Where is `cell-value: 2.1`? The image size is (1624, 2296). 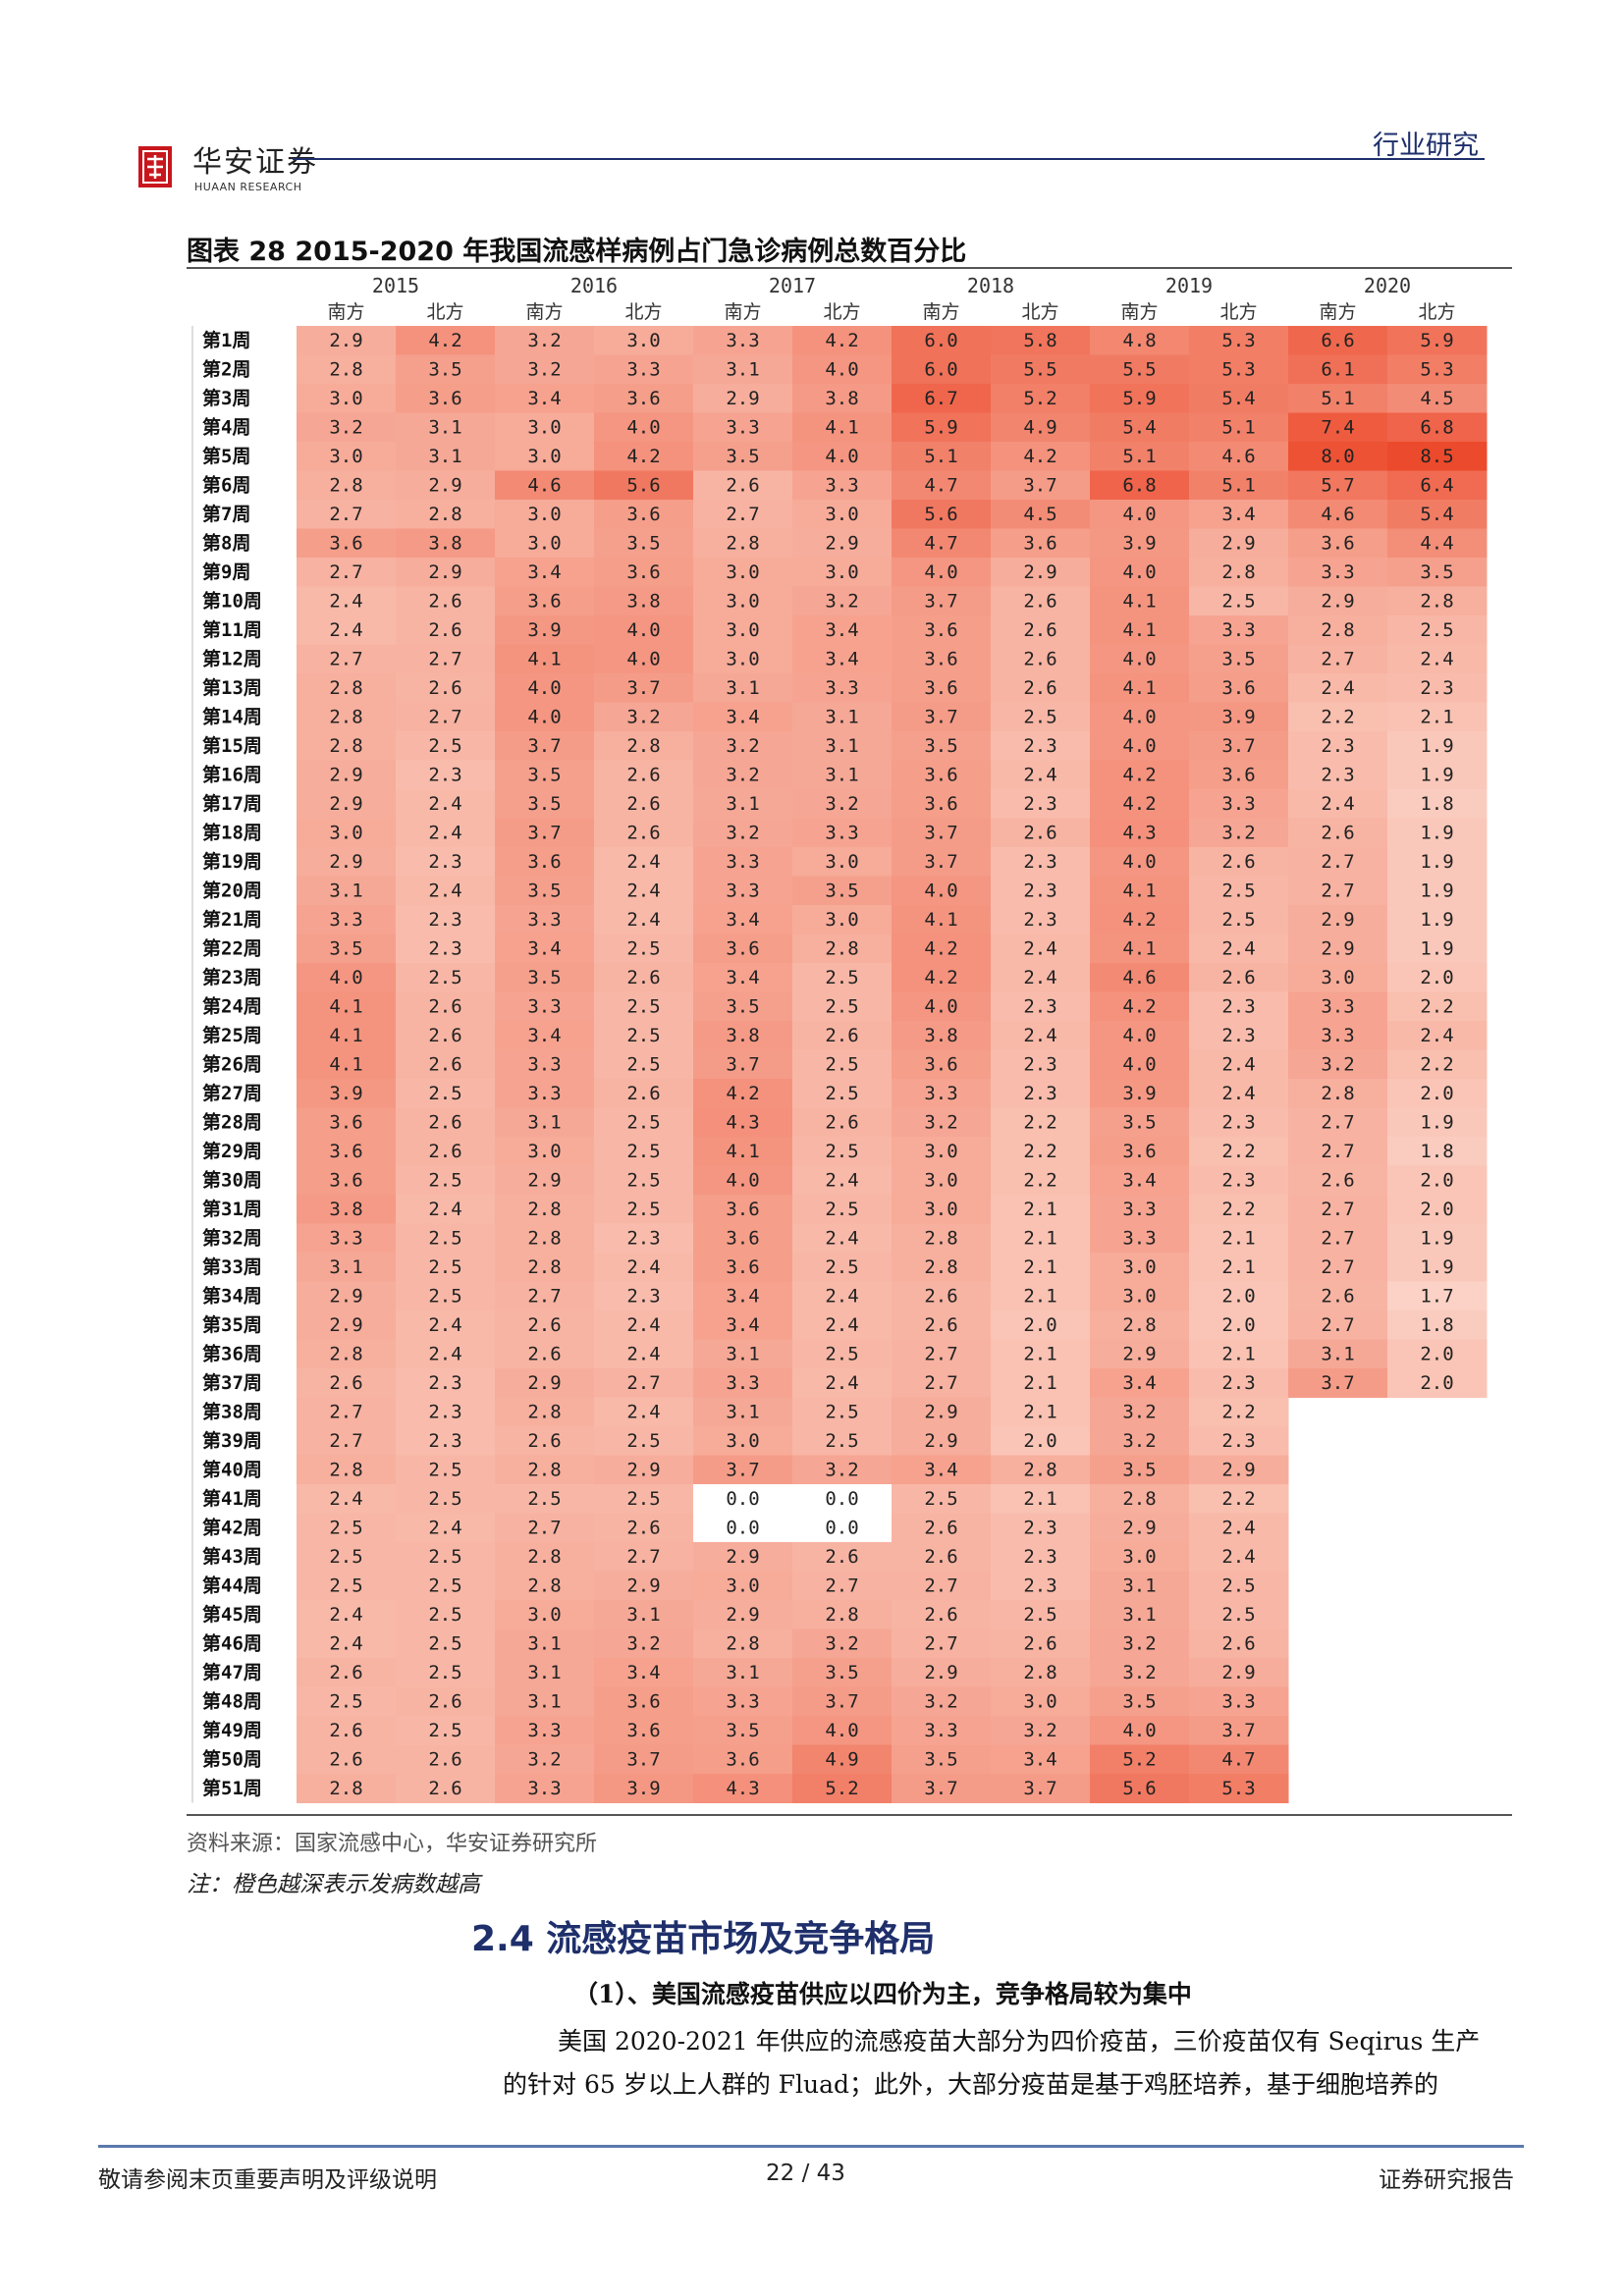 cell-value: 2.1 is located at coordinates (1039, 1383).